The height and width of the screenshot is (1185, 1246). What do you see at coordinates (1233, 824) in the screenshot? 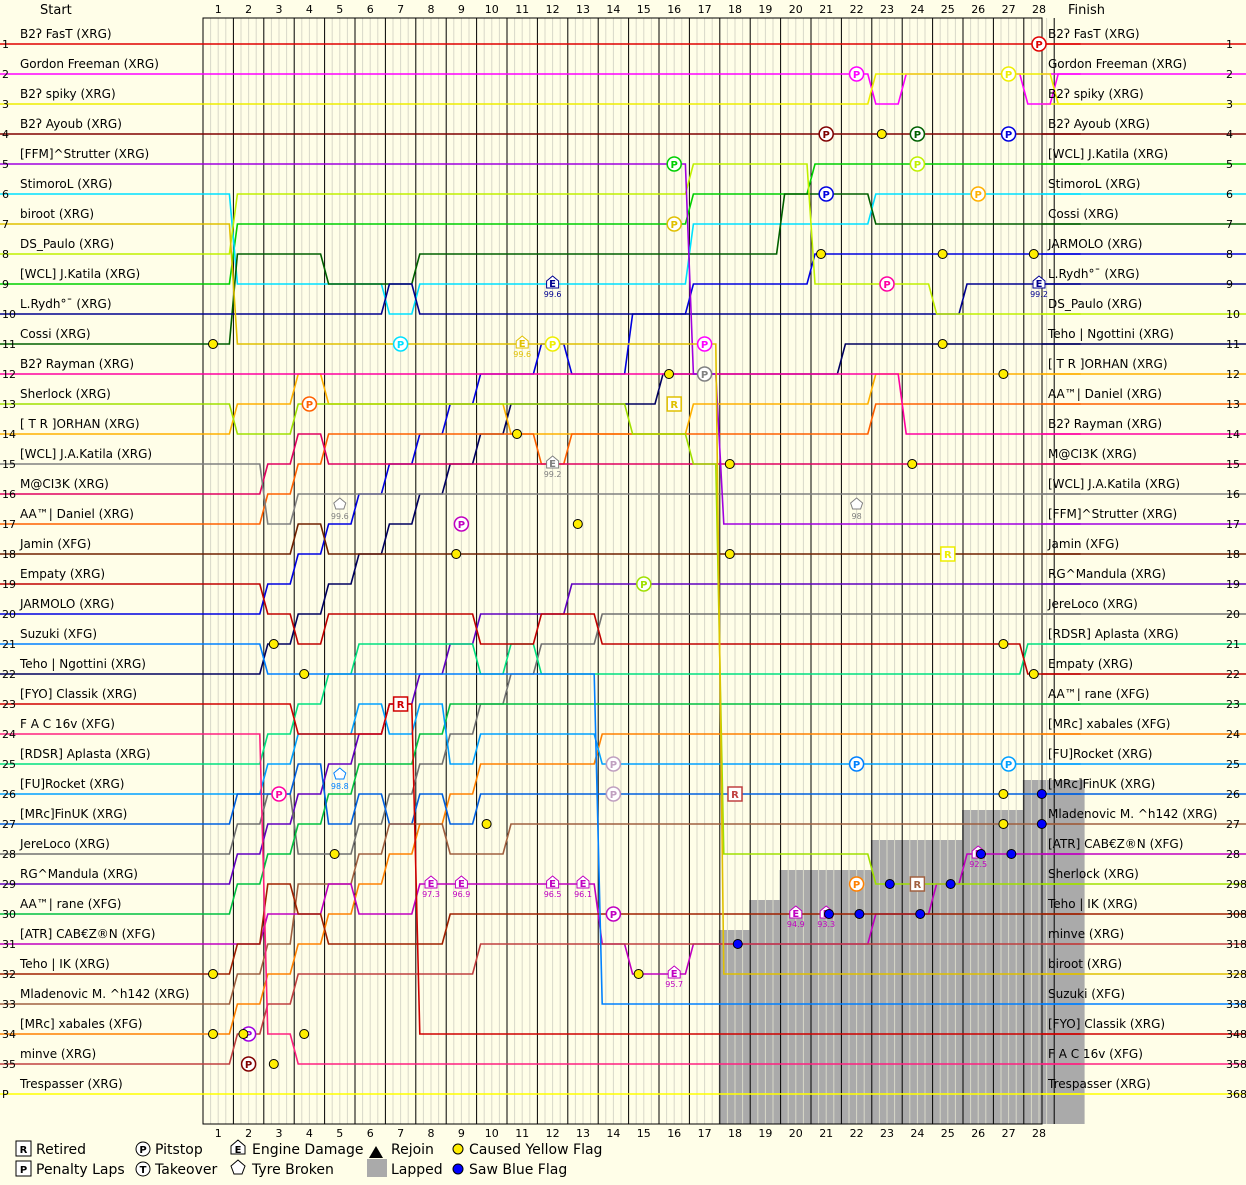
I see `finish-position-tick: 27` at bounding box center [1233, 824].